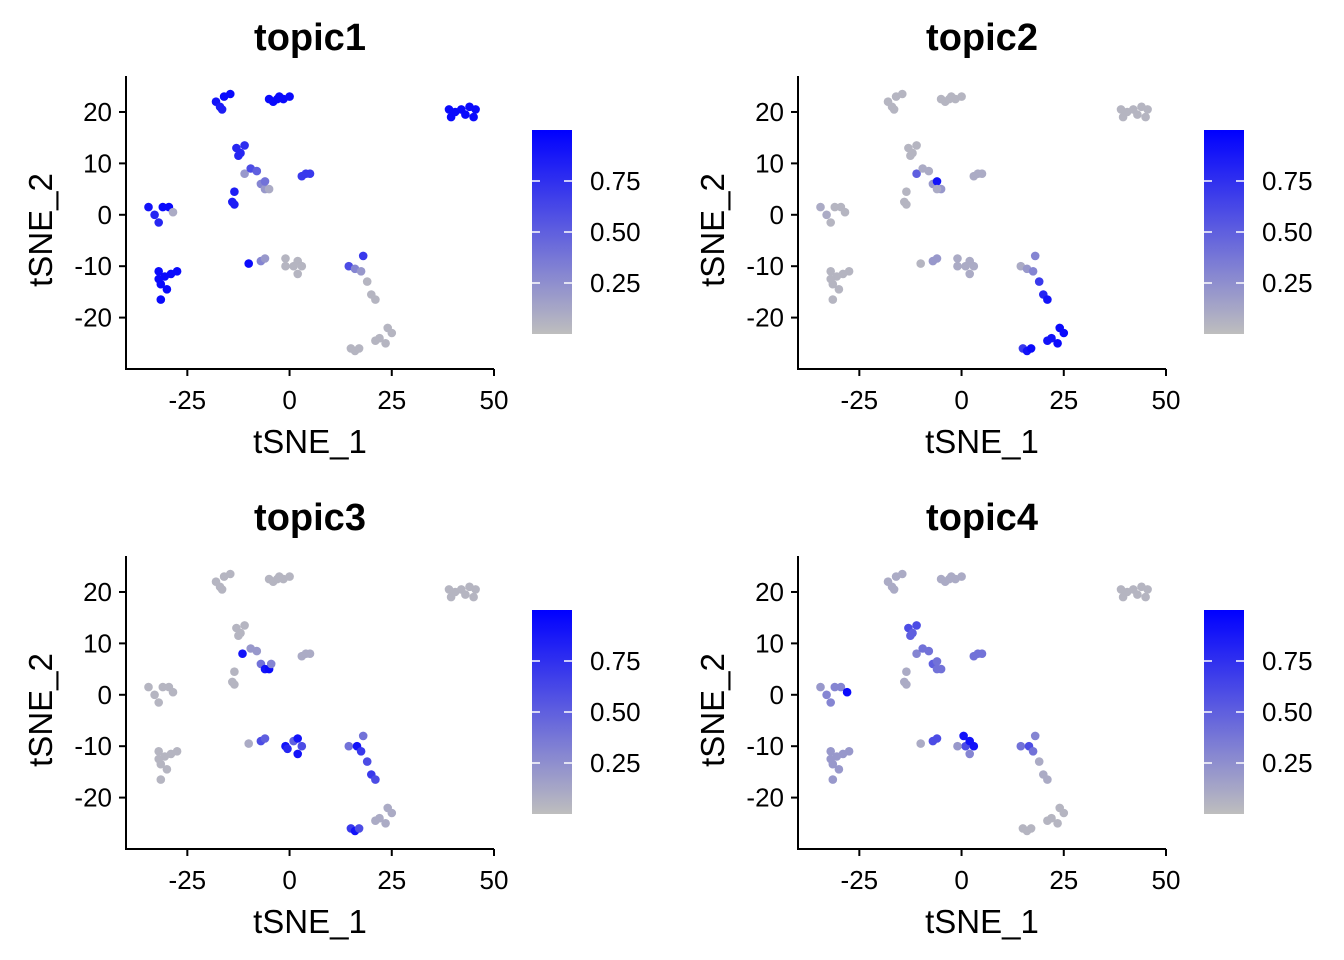 The width and height of the screenshot is (1344, 960). What do you see at coordinates (1287, 712) in the screenshot?
I see `colorbar-tick-label: 0.50` at bounding box center [1287, 712].